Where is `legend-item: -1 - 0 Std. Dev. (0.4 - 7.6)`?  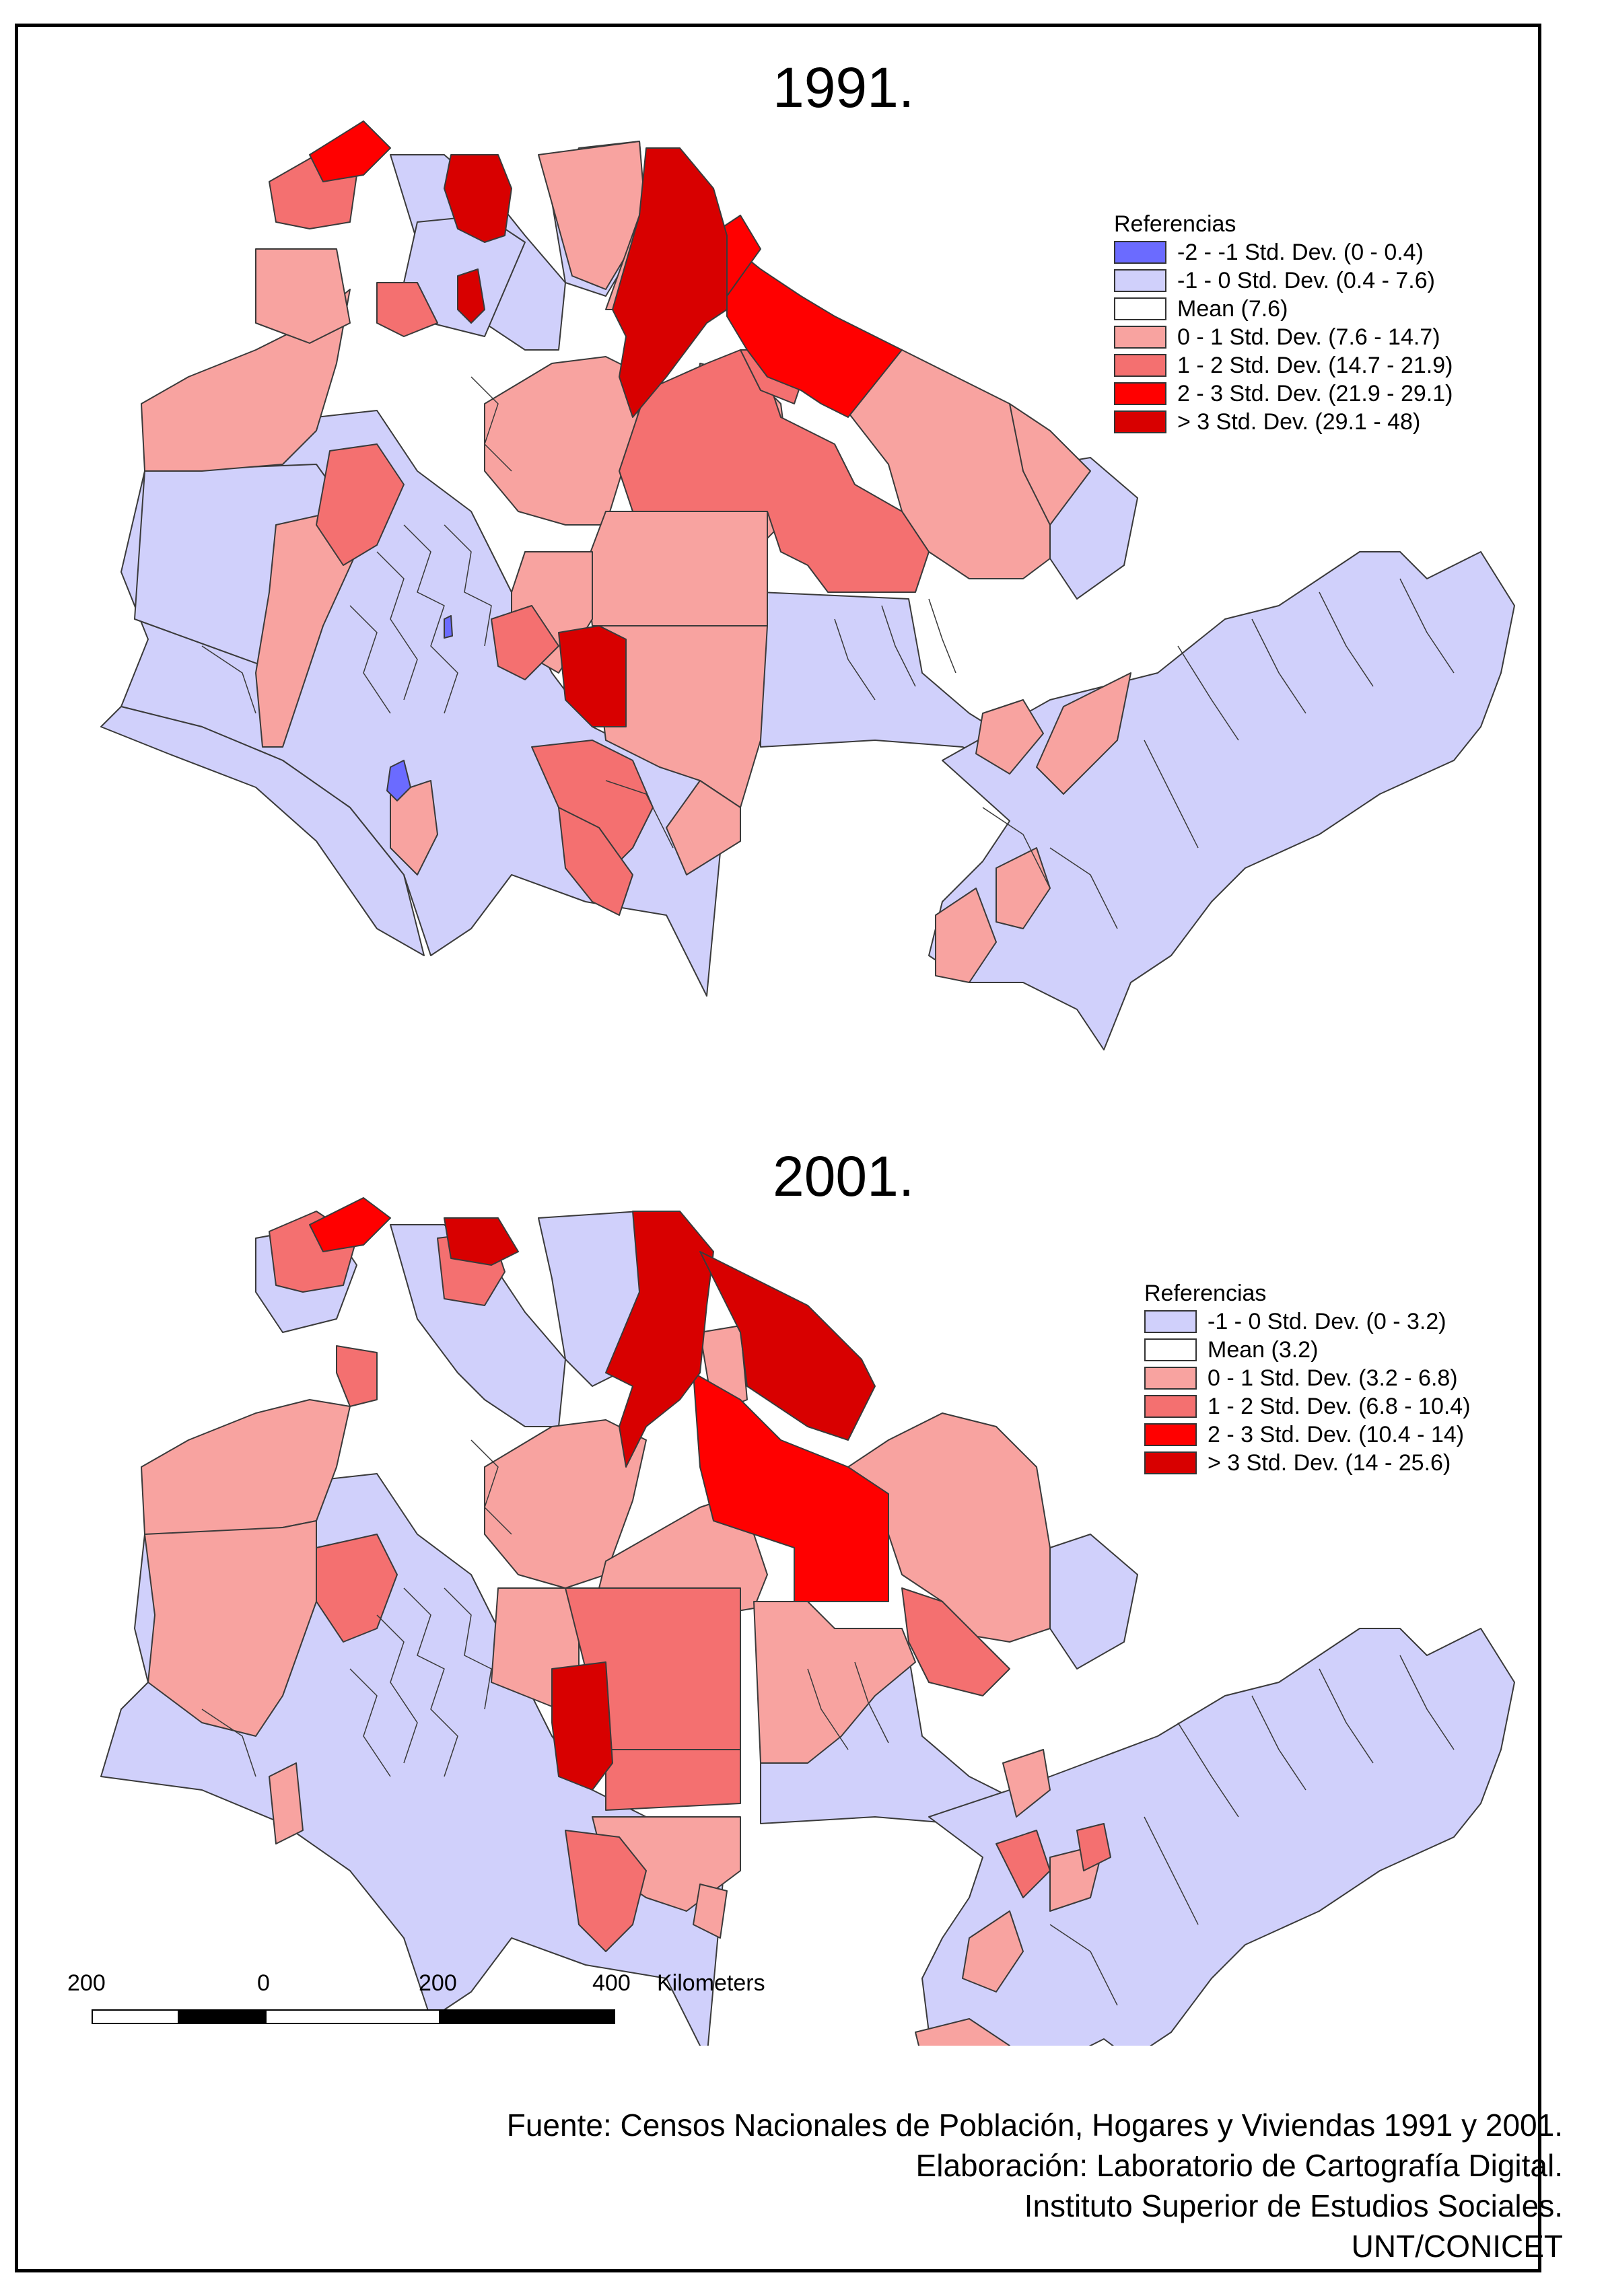
legend-item: -1 - 0 Std. Dev. (0.4 - 7.6) is located at coordinates (1283, 280).